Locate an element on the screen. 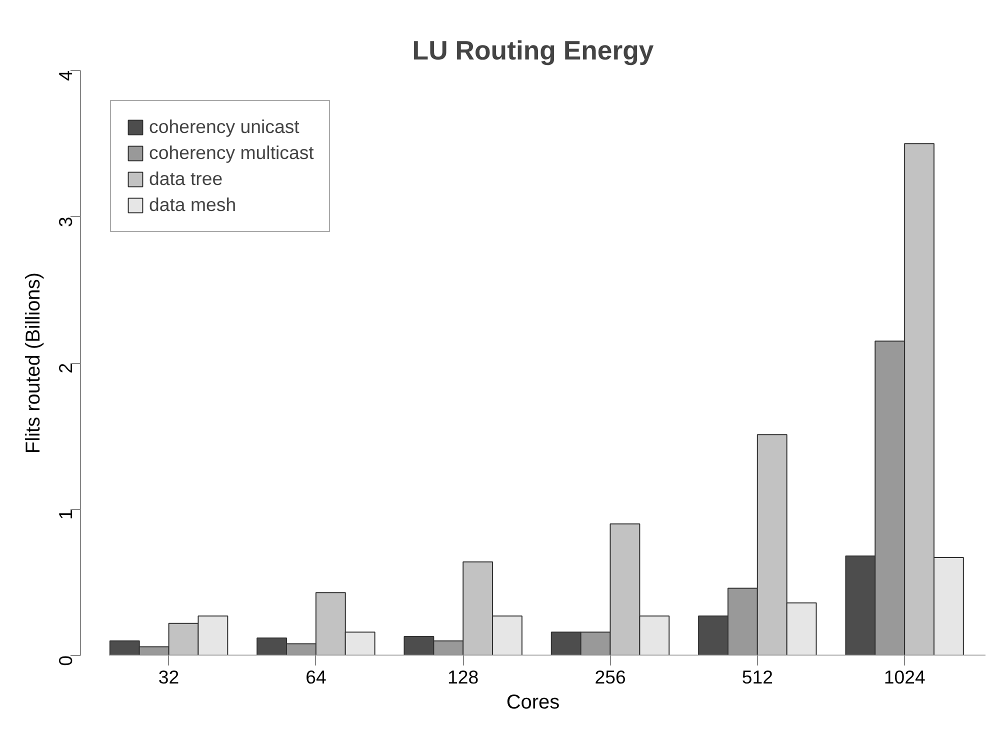  x-tick-label: 64 is located at coordinates (316, 677).